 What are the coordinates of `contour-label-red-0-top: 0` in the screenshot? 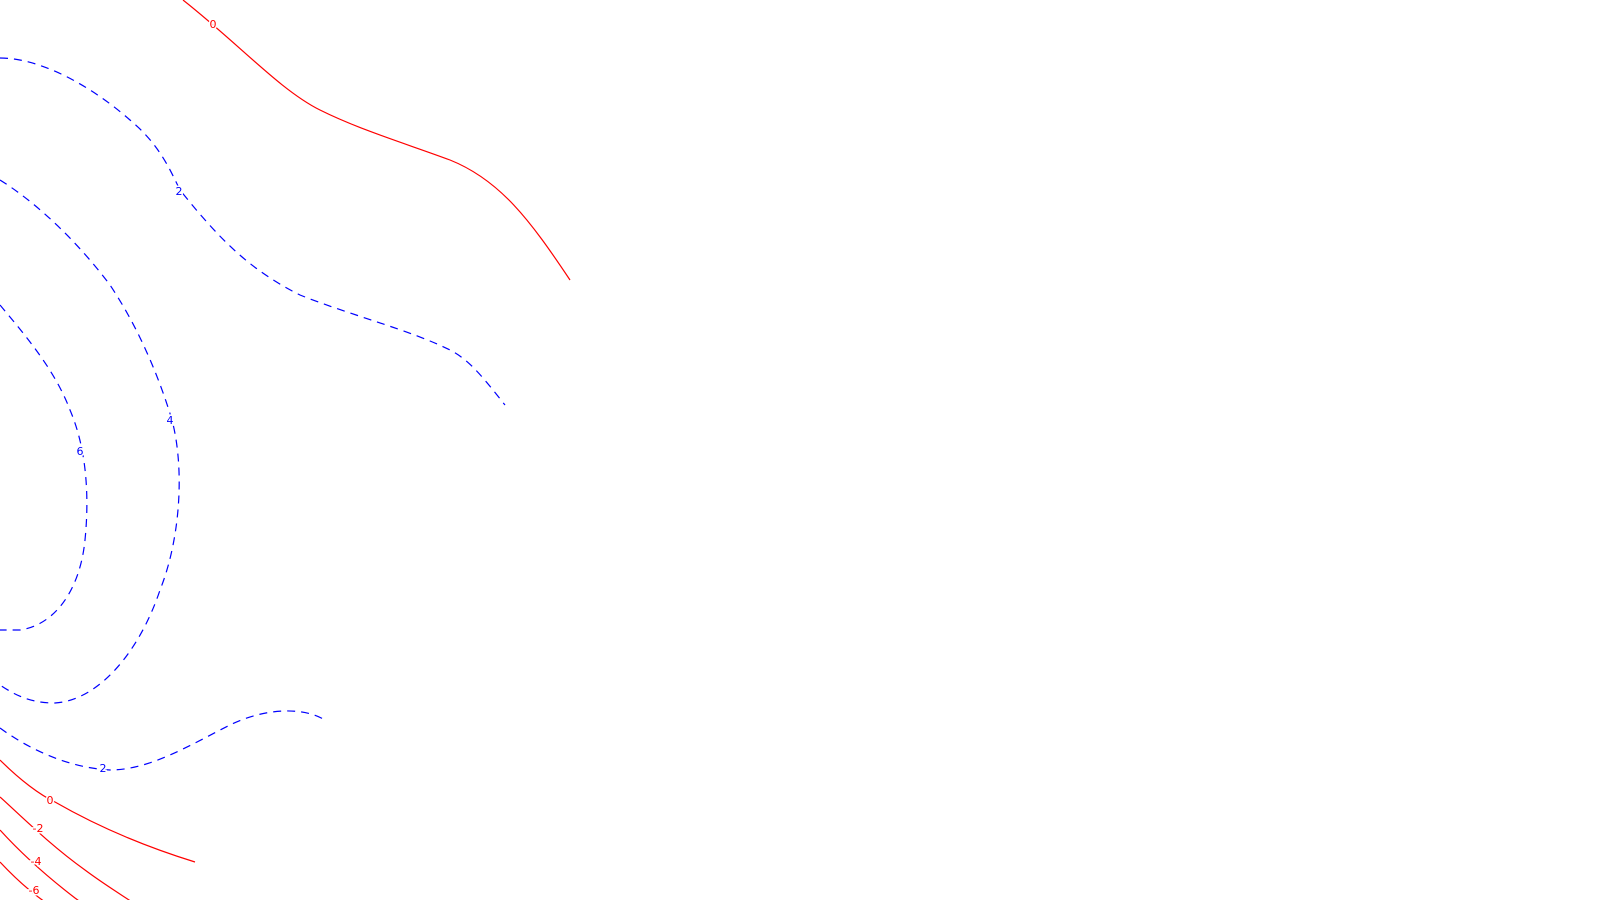 It's located at (213, 24).